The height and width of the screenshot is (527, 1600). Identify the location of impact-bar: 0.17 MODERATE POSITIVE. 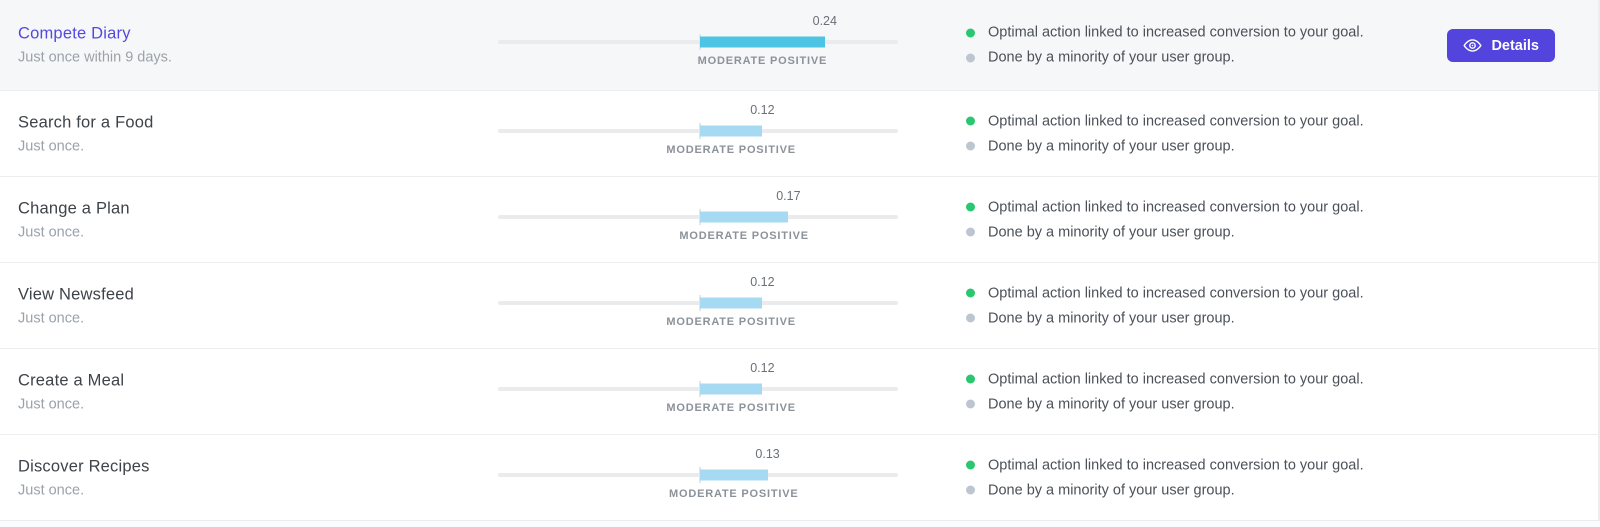
(698, 219).